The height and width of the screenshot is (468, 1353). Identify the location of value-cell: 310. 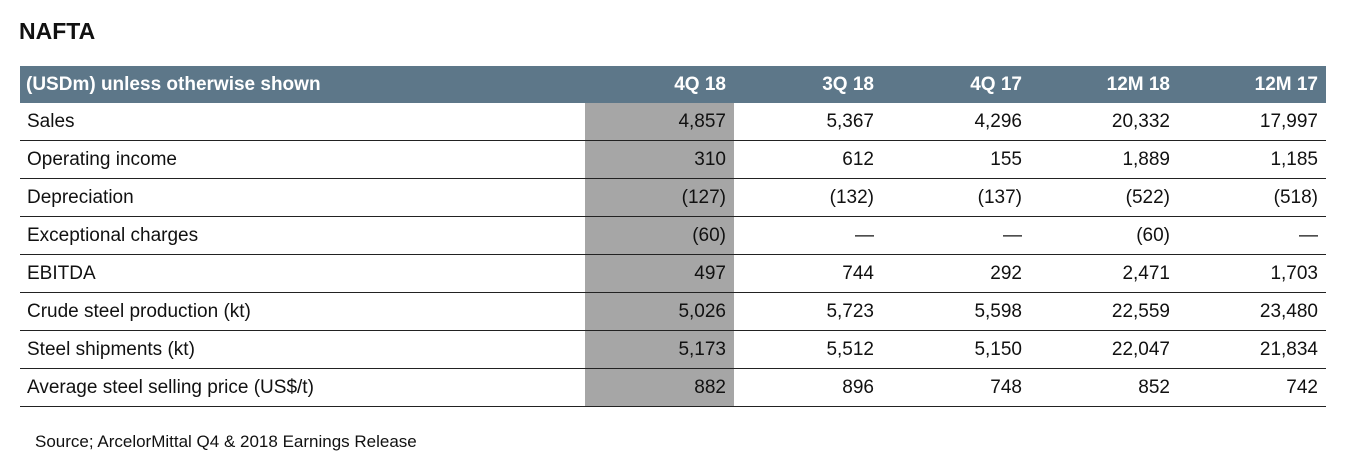
(659, 159).